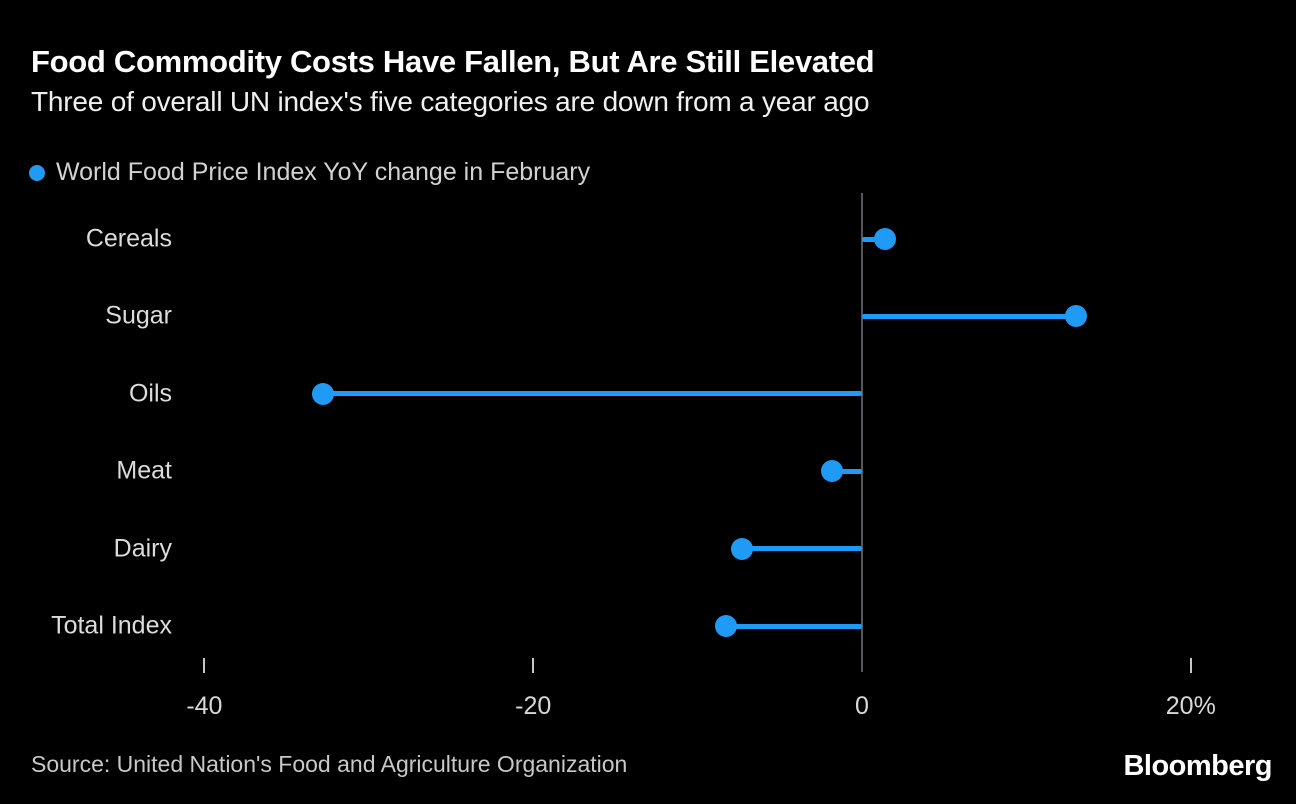  Describe the element at coordinates (142, 548) in the screenshot. I see `category-label-dairy: Dairy` at that location.